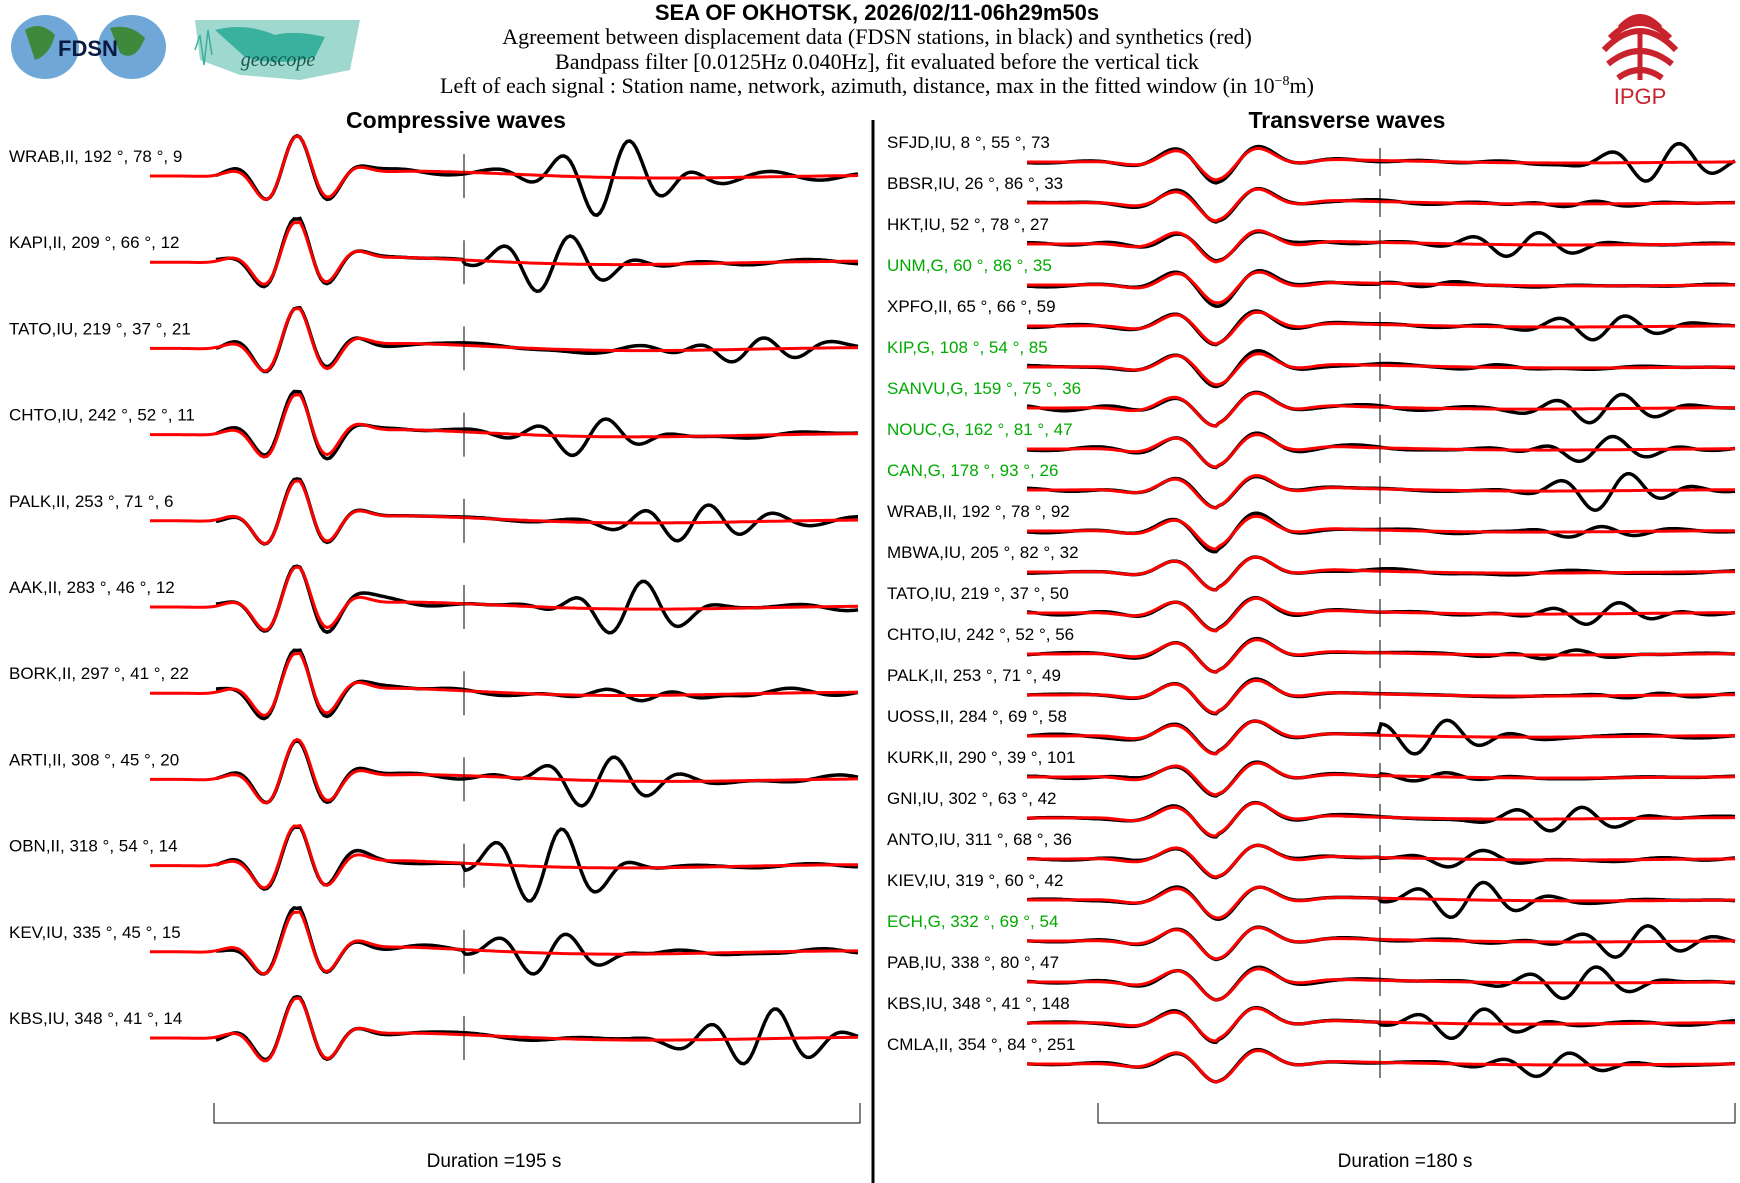  What do you see at coordinates (1282, 81) in the screenshot?
I see `subtitle-line-3-exponent: −8` at bounding box center [1282, 81].